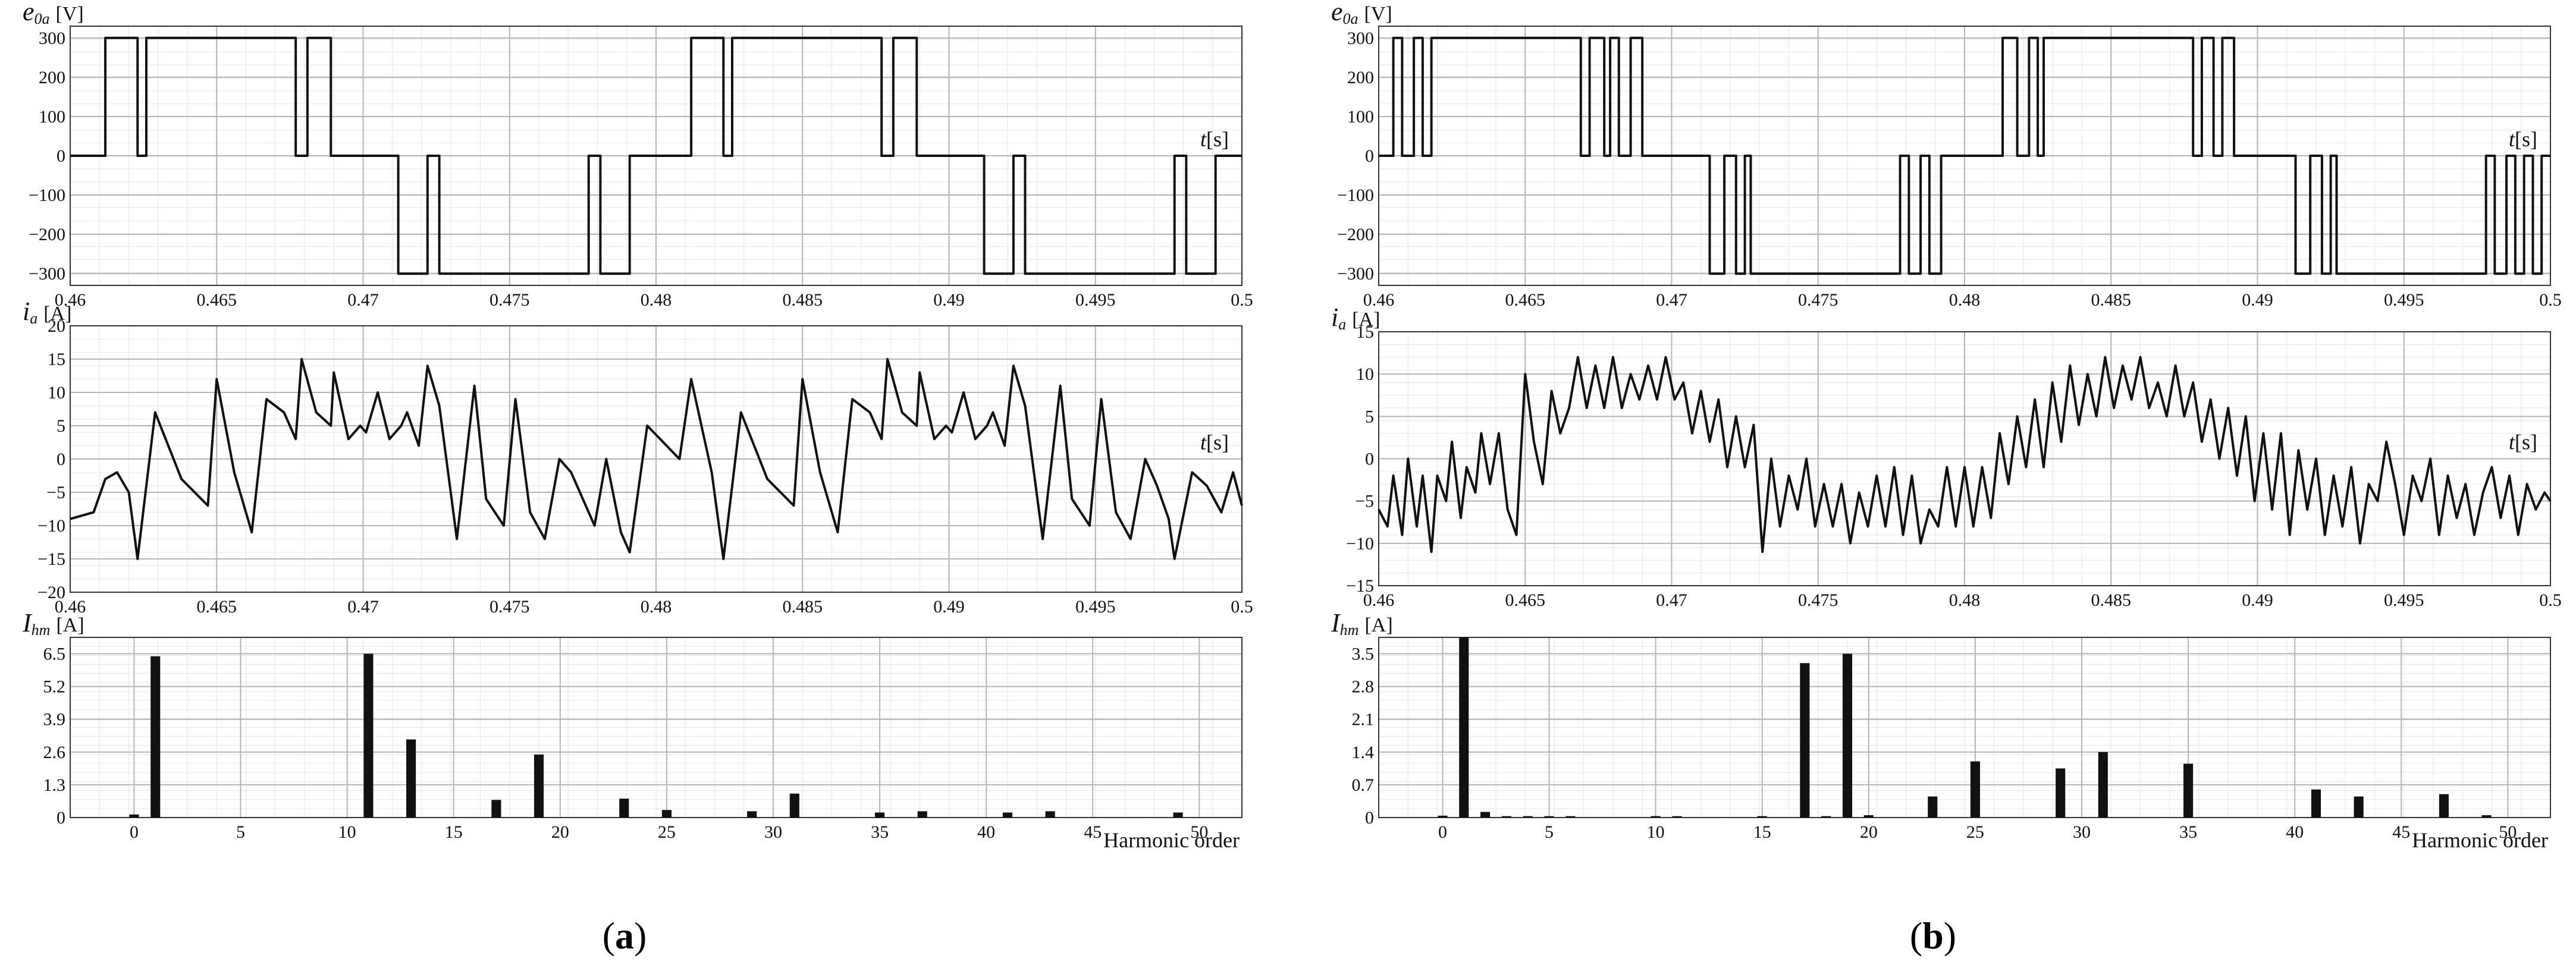 The image size is (2576, 965). Describe the element at coordinates (1360, 38) in the screenshot. I see `y-tick-label: 300` at that location.